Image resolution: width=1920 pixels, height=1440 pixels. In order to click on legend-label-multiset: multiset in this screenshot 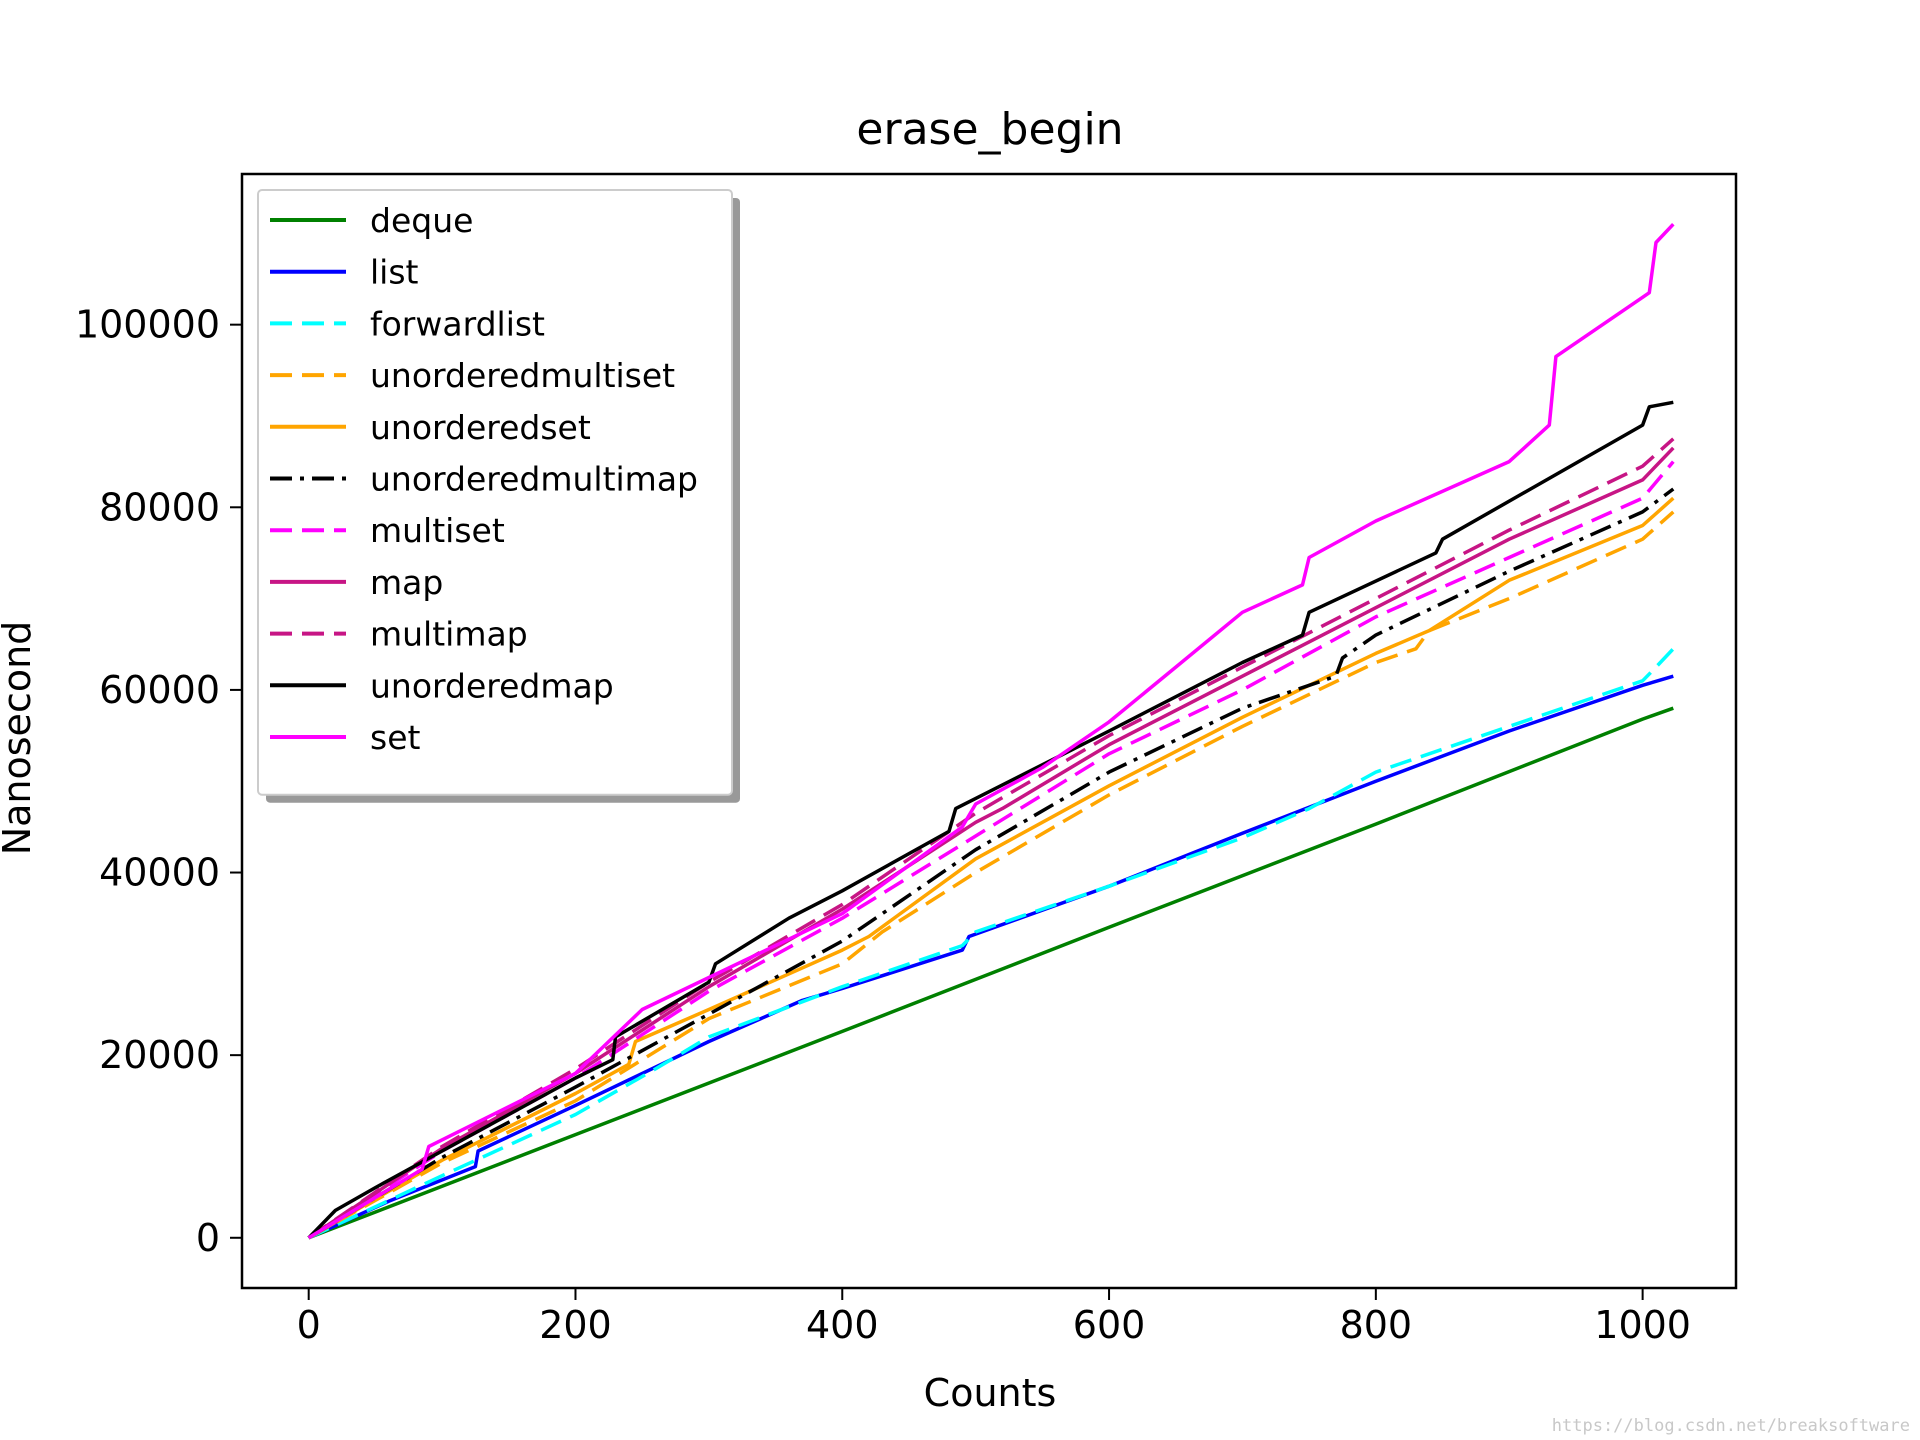, I will do `click(437, 530)`.